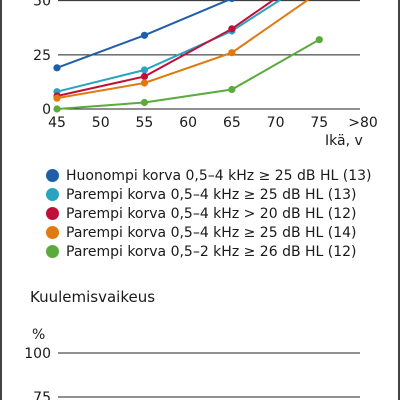  Describe the element at coordinates (37, 354) in the screenshot. I see `y-tick-100: 100` at that location.